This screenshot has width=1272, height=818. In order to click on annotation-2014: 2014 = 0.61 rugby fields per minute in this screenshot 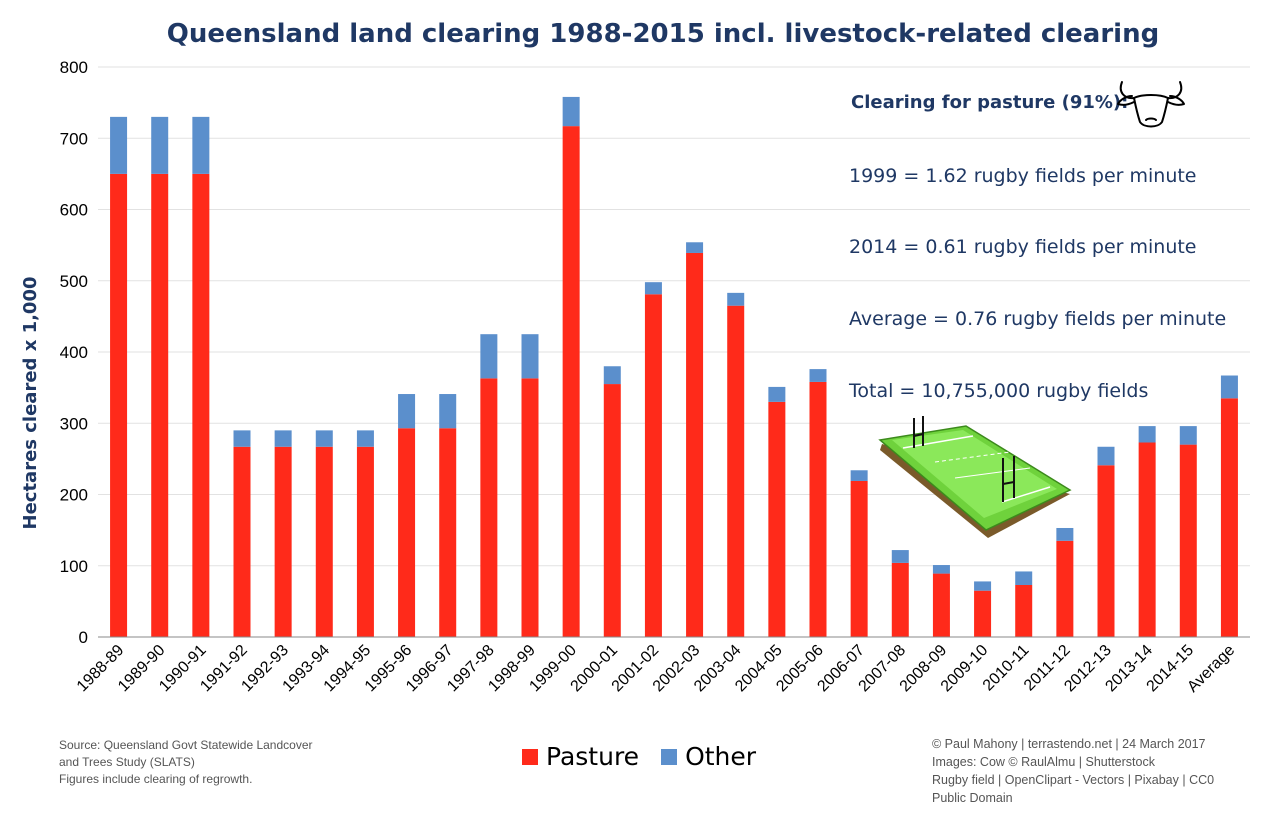, I will do `click(1023, 247)`.